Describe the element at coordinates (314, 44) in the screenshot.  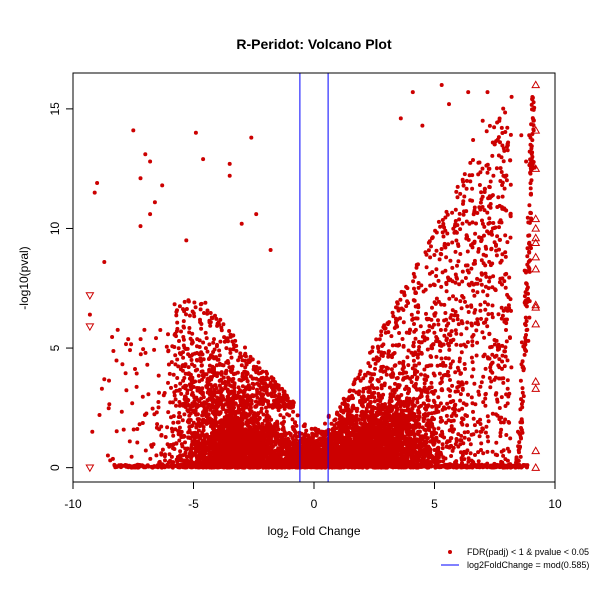
I see `chart-title: R-Peridot: Volcano Plot` at that location.